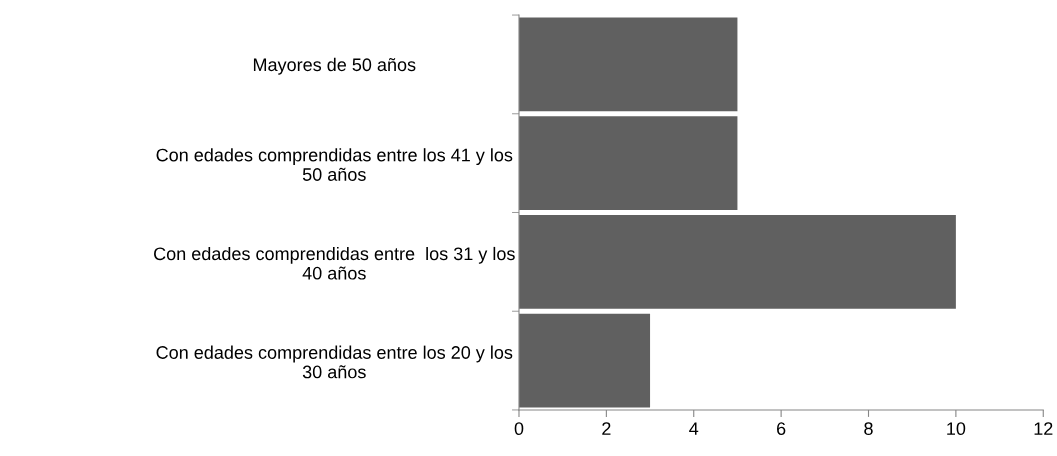 The height and width of the screenshot is (456, 1057). What do you see at coordinates (956, 429) in the screenshot?
I see `x-tick-label: 10` at bounding box center [956, 429].